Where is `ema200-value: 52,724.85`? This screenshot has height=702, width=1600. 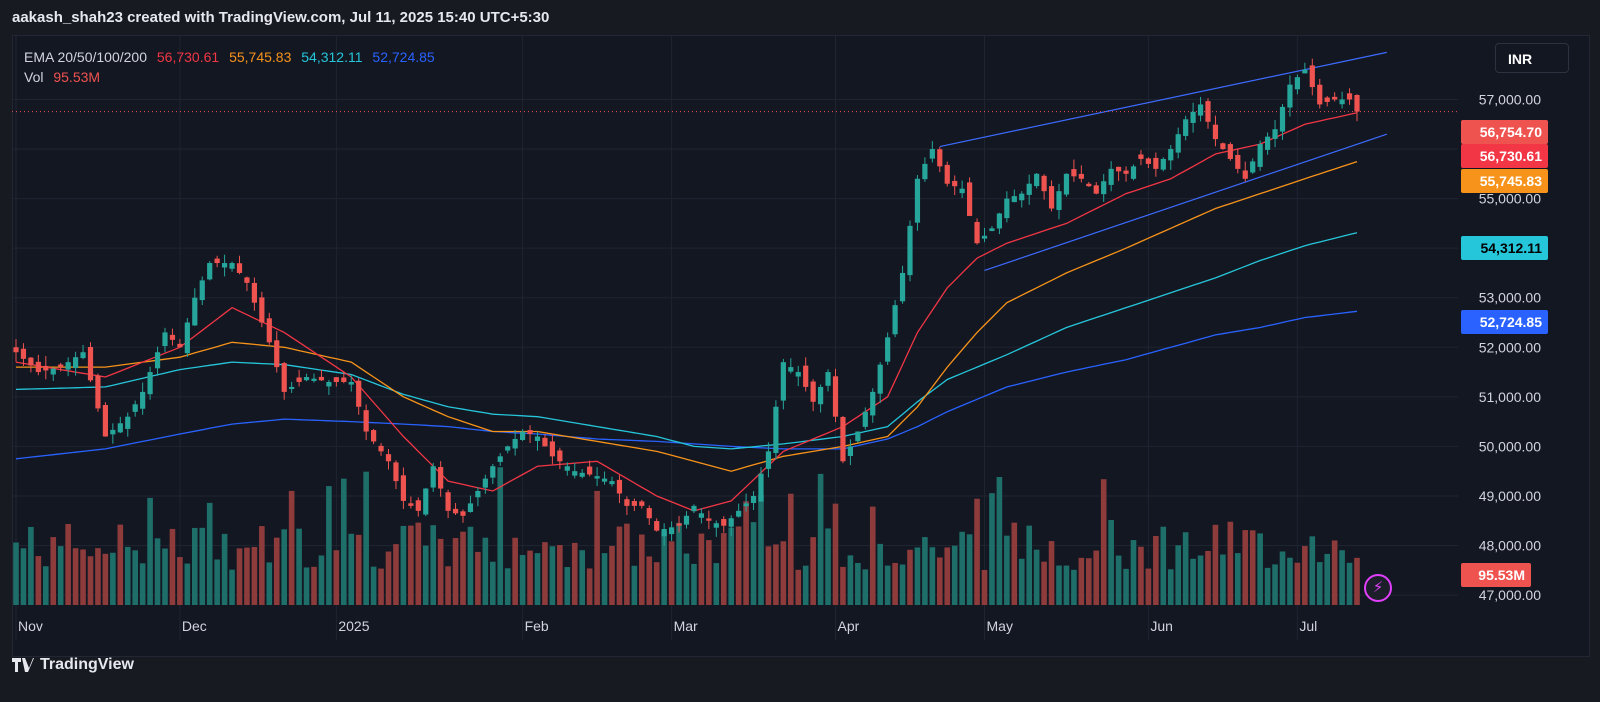 ema200-value: 52,724.85 is located at coordinates (403, 57).